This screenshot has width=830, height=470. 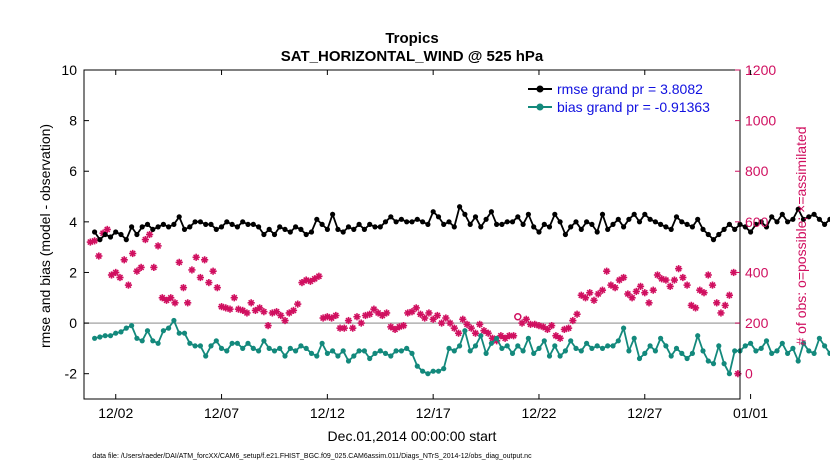 What do you see at coordinates (69, 70) in the screenshot?
I see `y-tick-label-left: 10` at bounding box center [69, 70].